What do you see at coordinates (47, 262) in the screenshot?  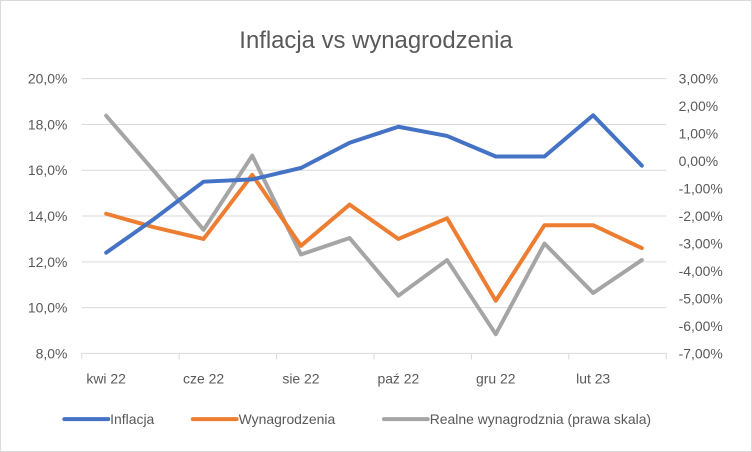 I see `left-tick-label: 12,0%` at bounding box center [47, 262].